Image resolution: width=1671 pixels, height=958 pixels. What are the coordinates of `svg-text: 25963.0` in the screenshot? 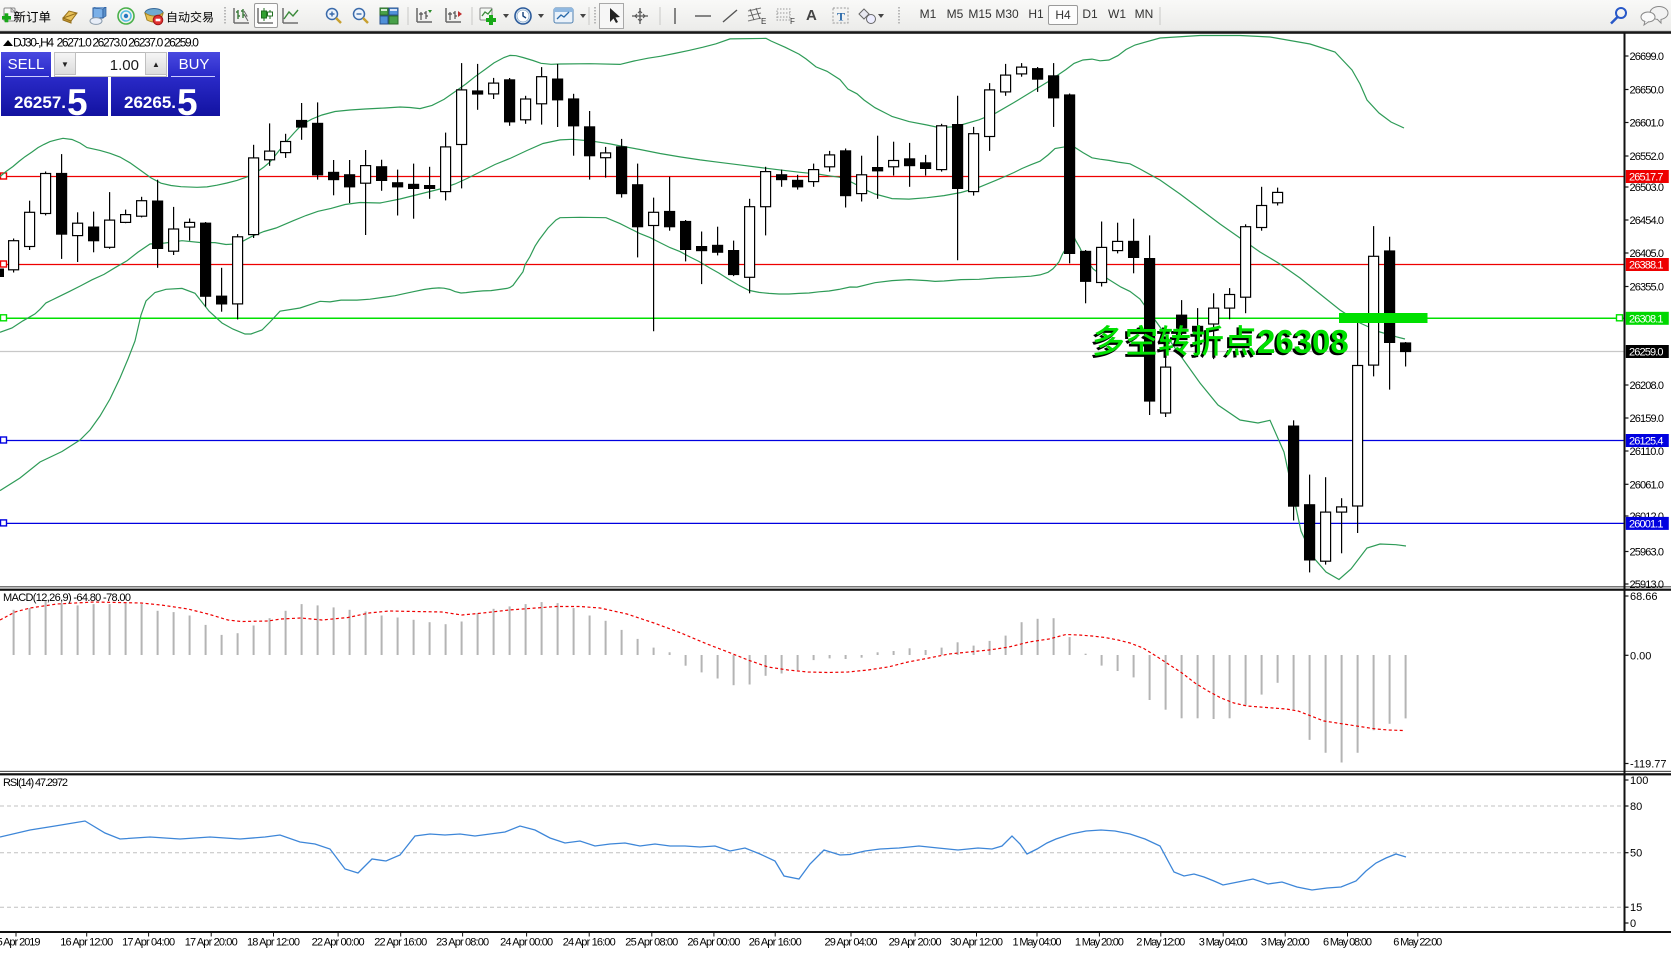 It's located at (1647, 553).